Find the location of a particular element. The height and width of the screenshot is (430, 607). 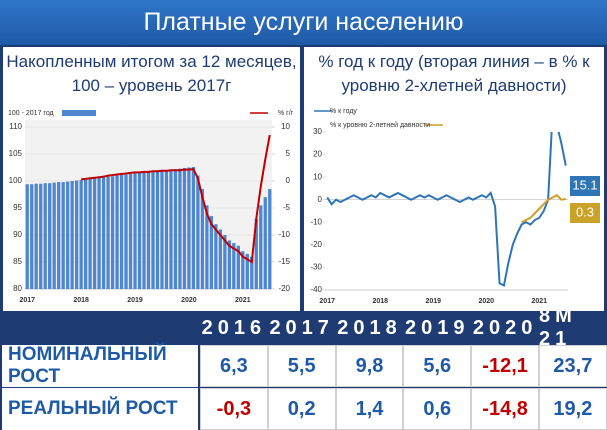

cell: 19,2 is located at coordinates (573, 409).